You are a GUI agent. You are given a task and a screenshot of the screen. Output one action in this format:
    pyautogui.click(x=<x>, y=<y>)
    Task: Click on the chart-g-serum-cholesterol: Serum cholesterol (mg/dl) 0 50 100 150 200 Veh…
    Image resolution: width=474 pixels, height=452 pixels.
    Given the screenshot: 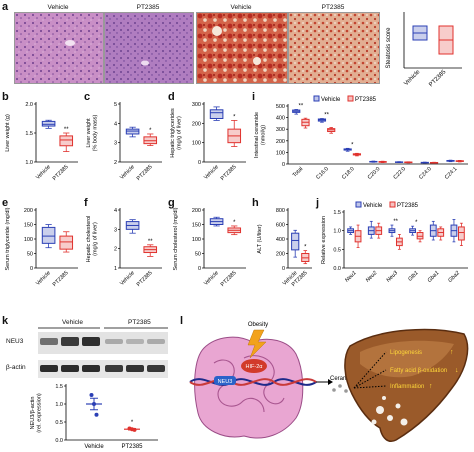 What is the action you would take?
    pyautogui.click(x=209, y=247)
    